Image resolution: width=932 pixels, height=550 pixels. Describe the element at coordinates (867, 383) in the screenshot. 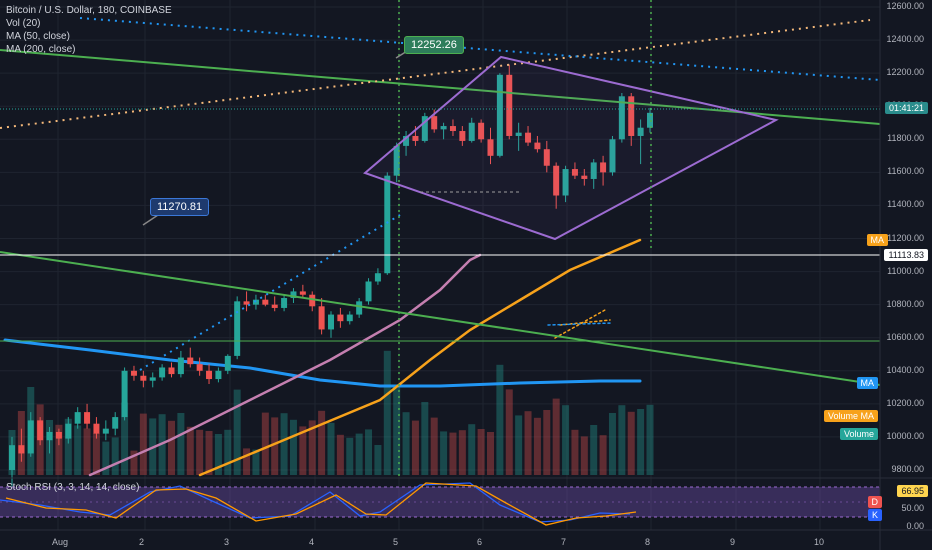

I see `ma200-price-tag: MA` at that location.